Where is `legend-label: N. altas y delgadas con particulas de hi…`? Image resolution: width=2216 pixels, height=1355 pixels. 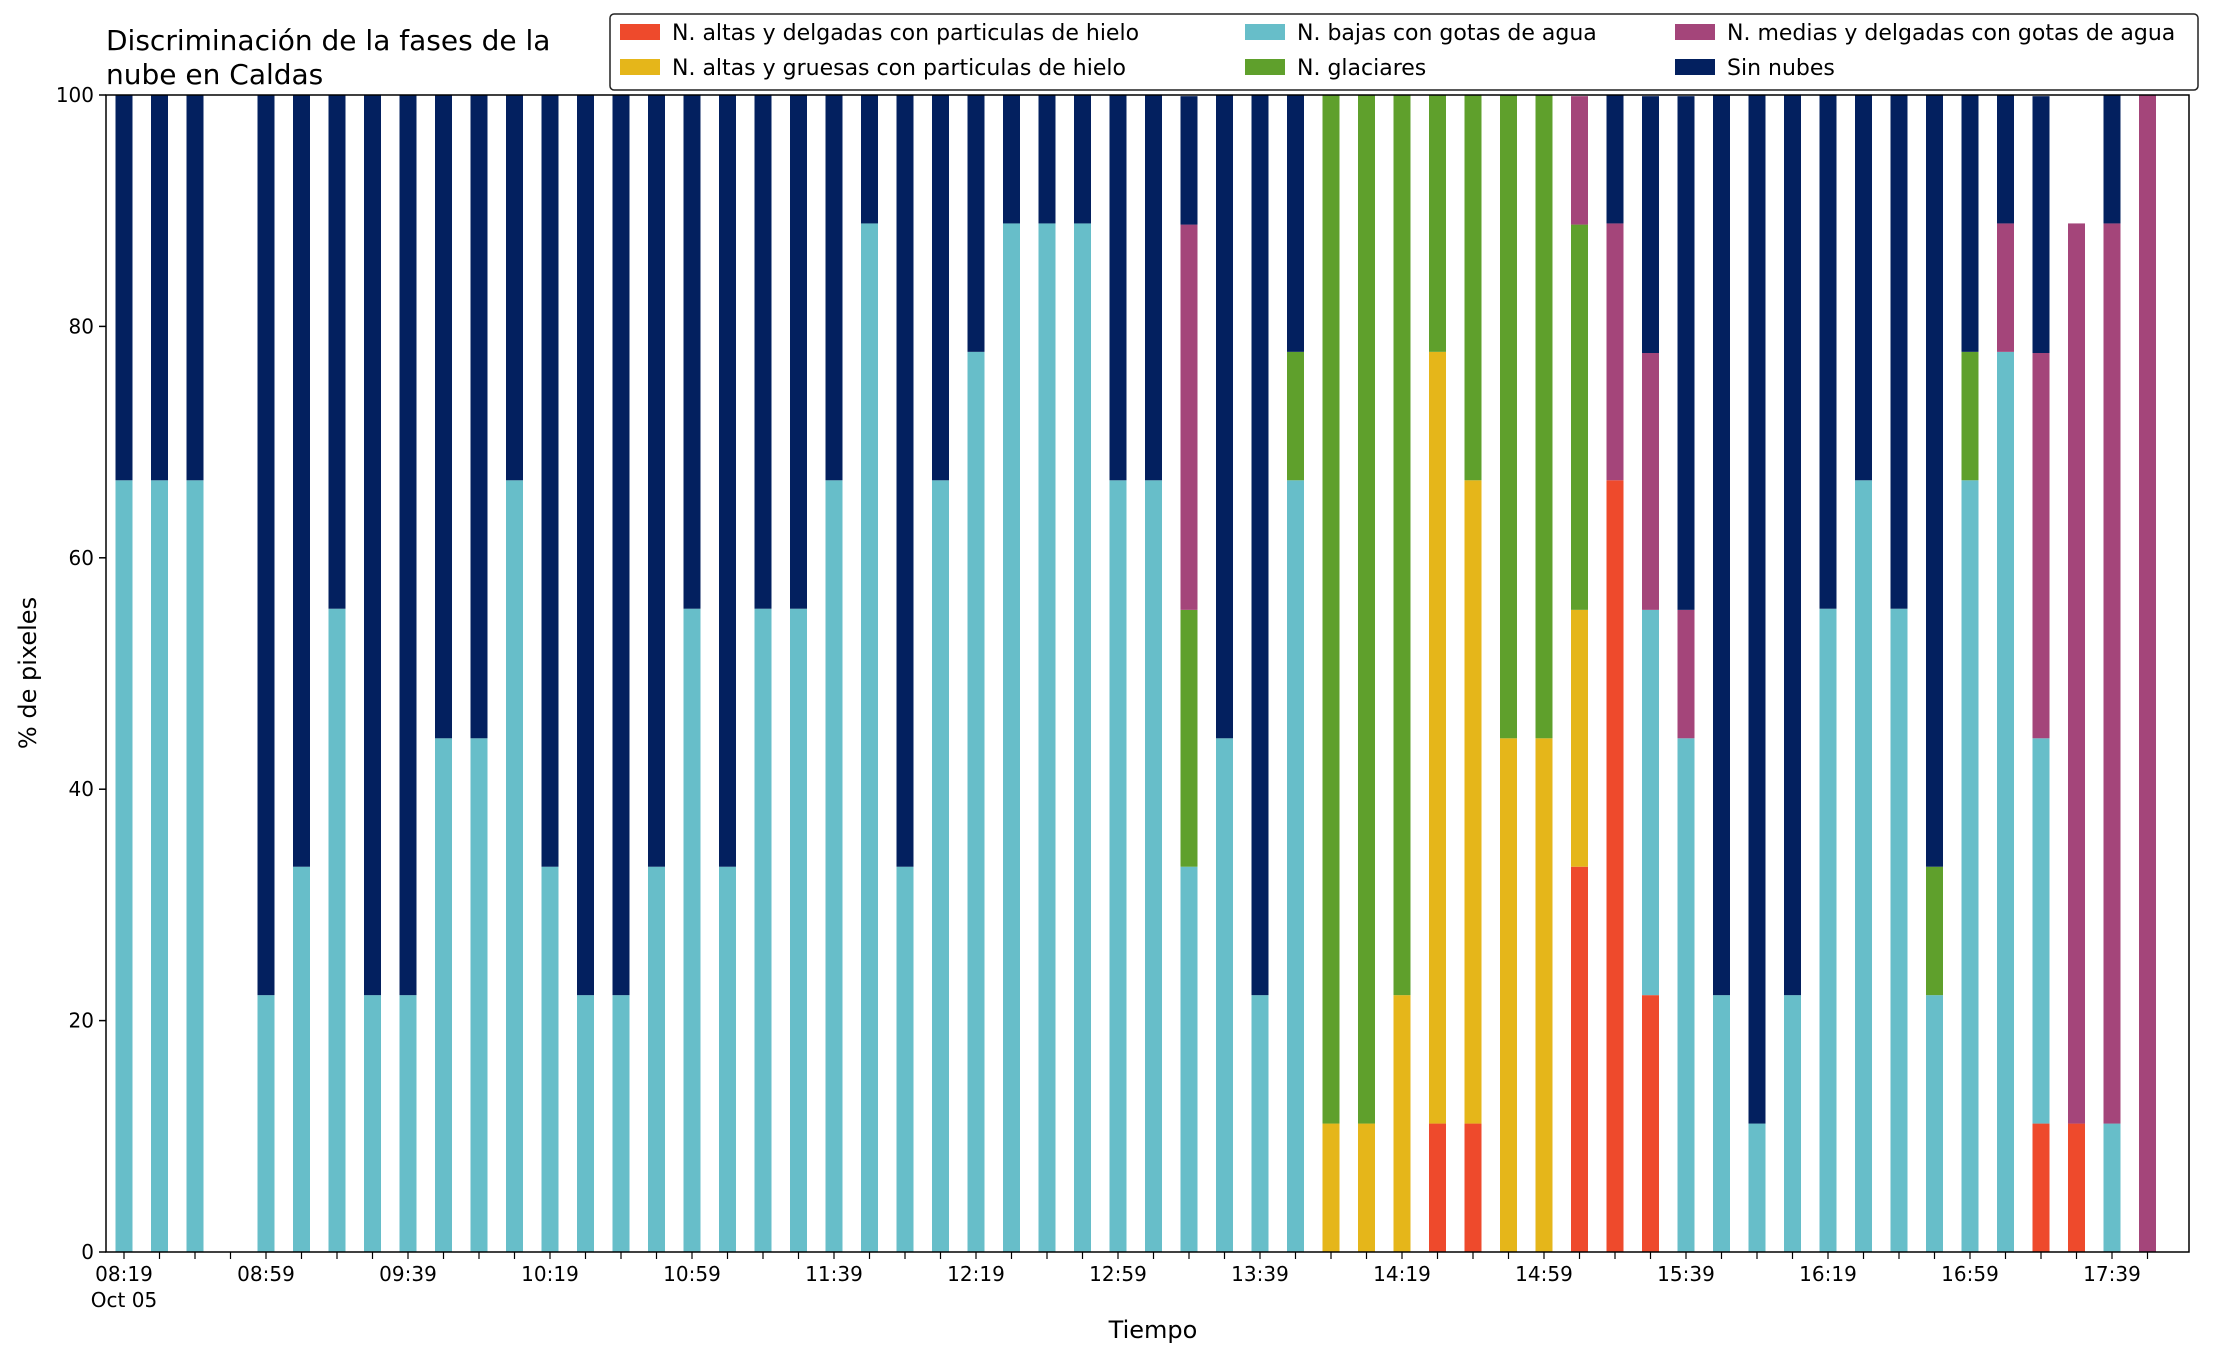 legend-label: N. altas y delgadas con particulas de hi… is located at coordinates (905, 33).